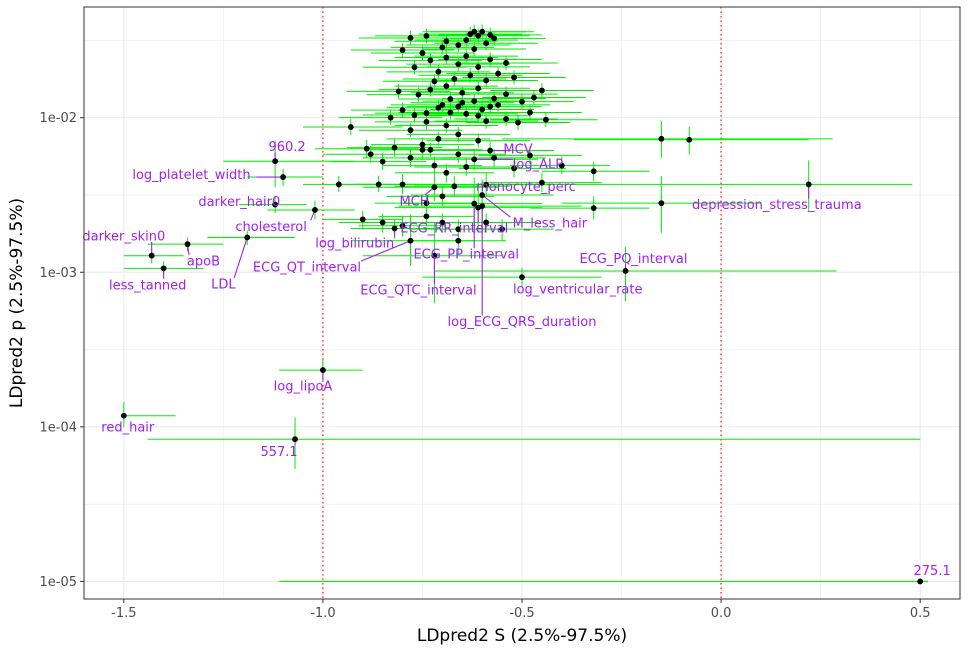  I want to click on y-axis-ticks: 1e-05 1e-04 1e-03 1e-02, so click(61, 350).